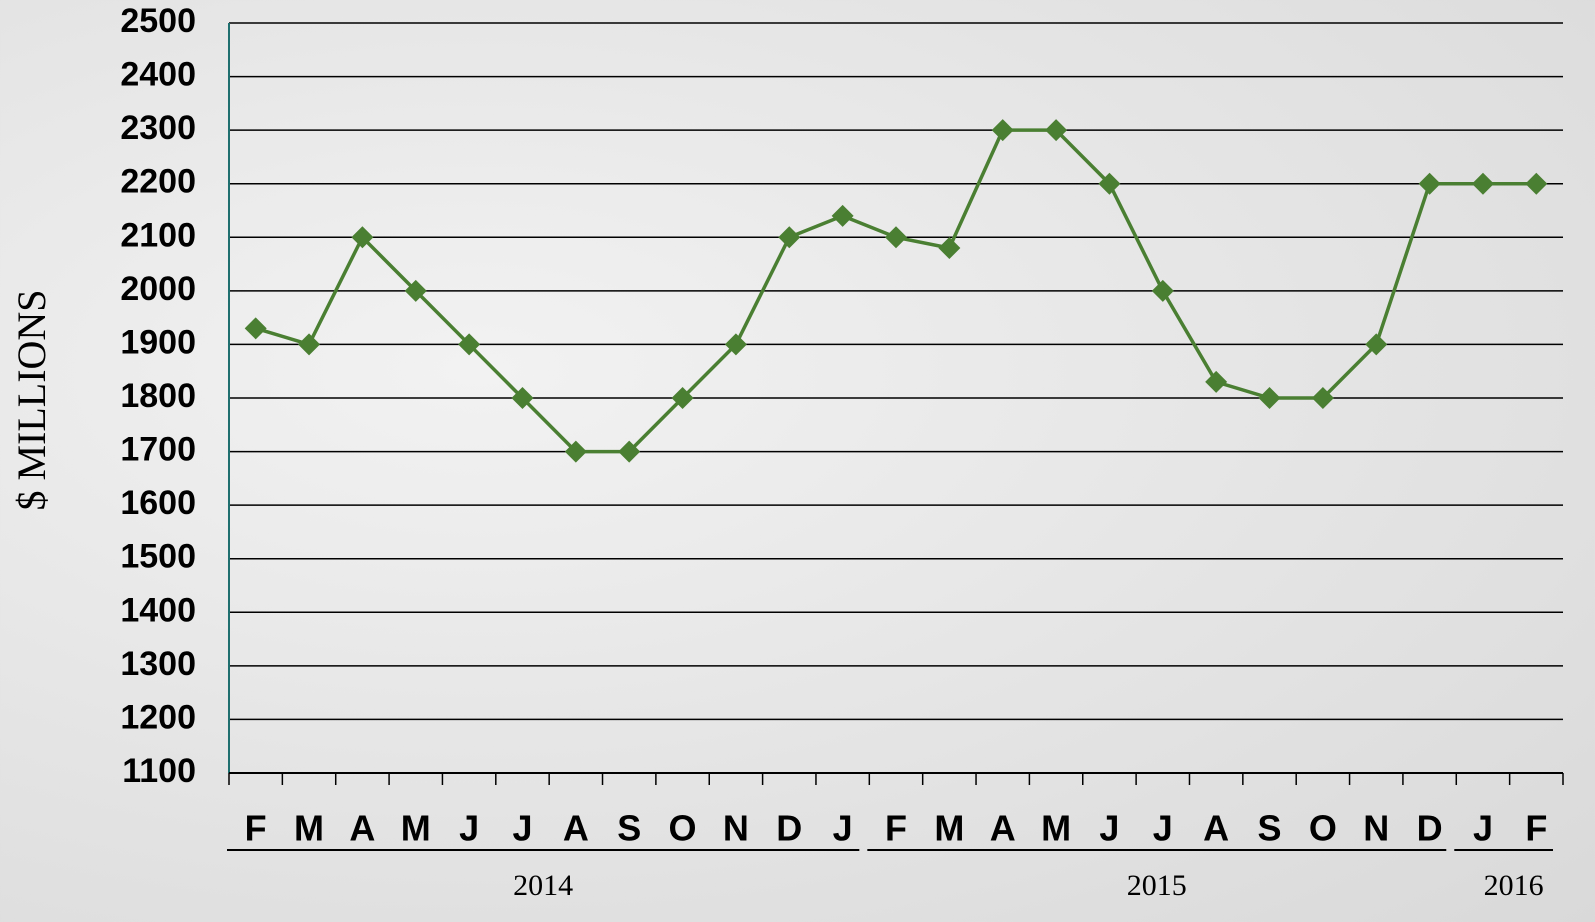 Image resolution: width=1595 pixels, height=922 pixels. What do you see at coordinates (158, 717) in the screenshot?
I see `y-tick-label: 1200` at bounding box center [158, 717].